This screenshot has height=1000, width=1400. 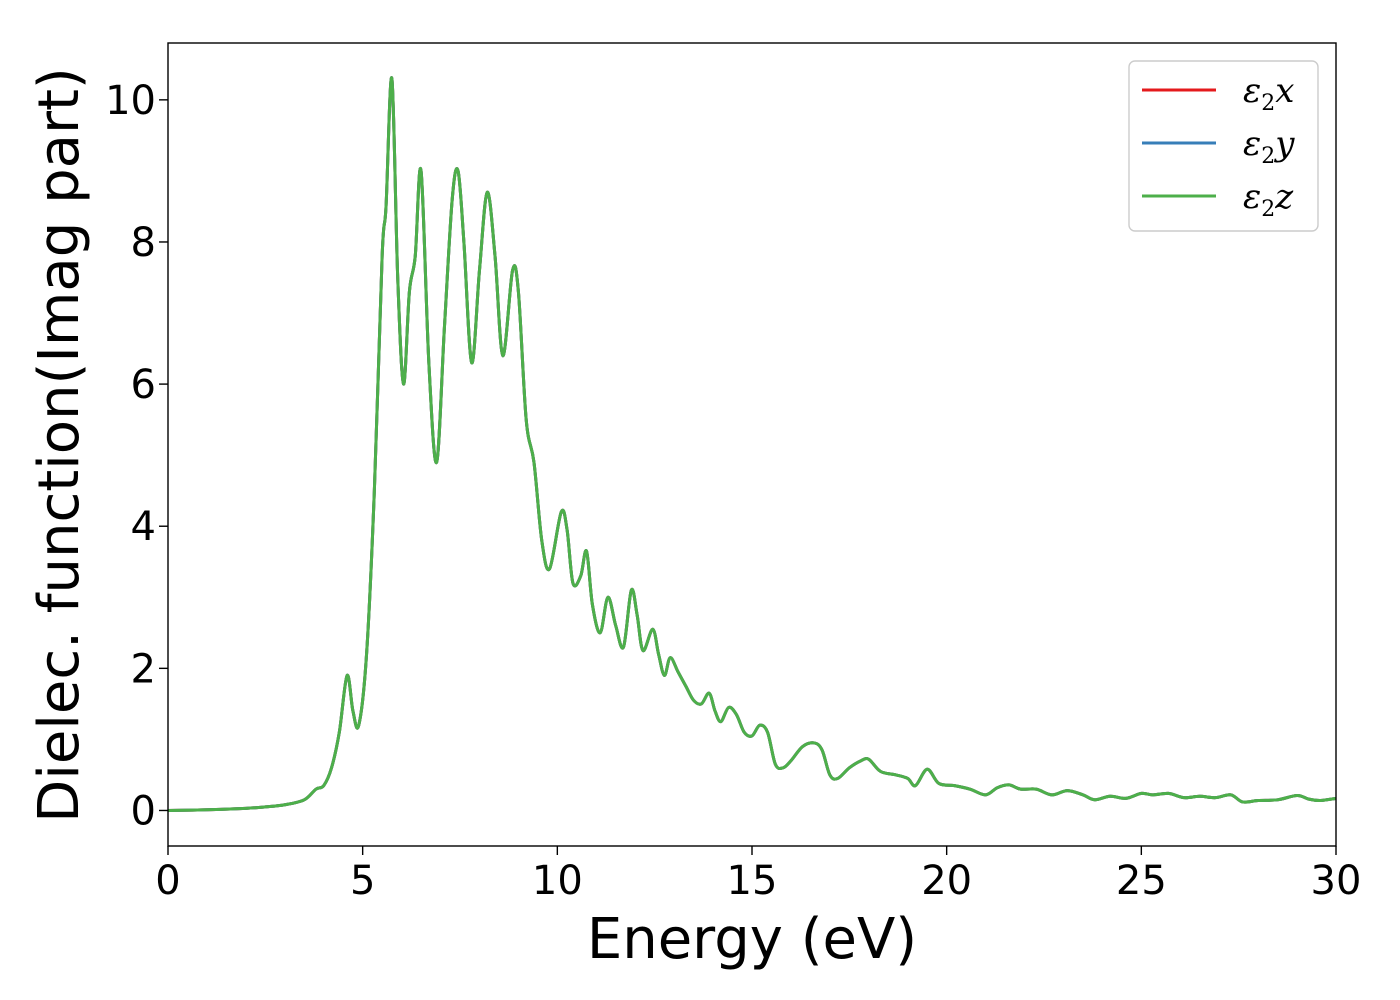 I want to click on y-tick-label: 0, so click(x=143, y=811).